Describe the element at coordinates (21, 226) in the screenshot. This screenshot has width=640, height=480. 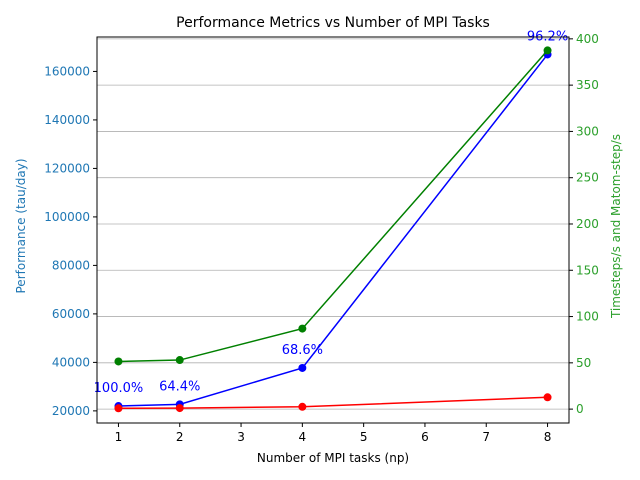
I see `left-y-axis-label: Performance (tau/day)` at that location.